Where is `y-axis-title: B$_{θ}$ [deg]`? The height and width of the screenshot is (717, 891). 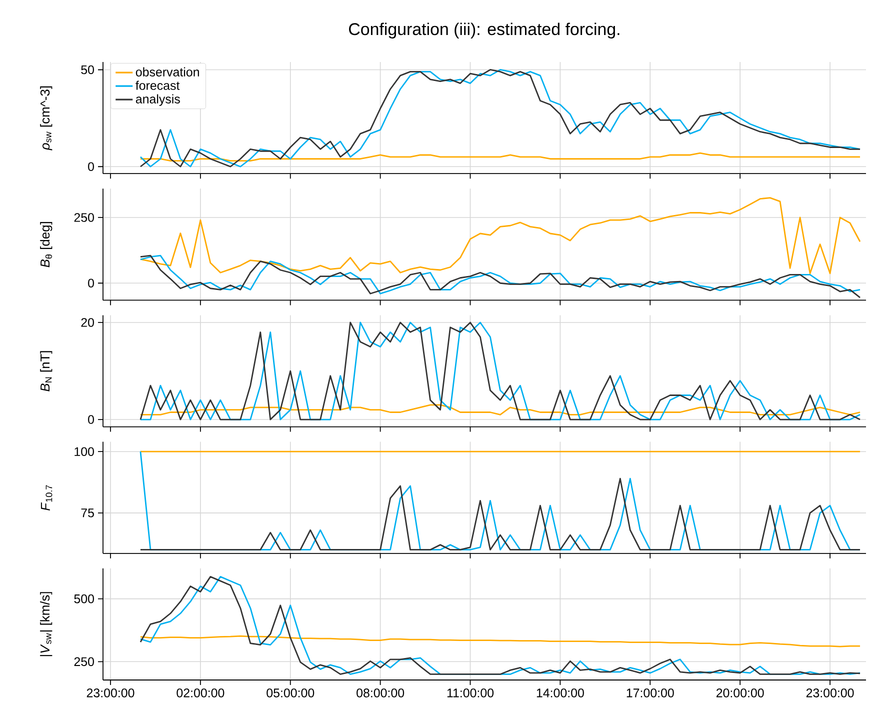
y-axis-title: B$_{θ}$ [deg] is located at coordinates (46, 245).